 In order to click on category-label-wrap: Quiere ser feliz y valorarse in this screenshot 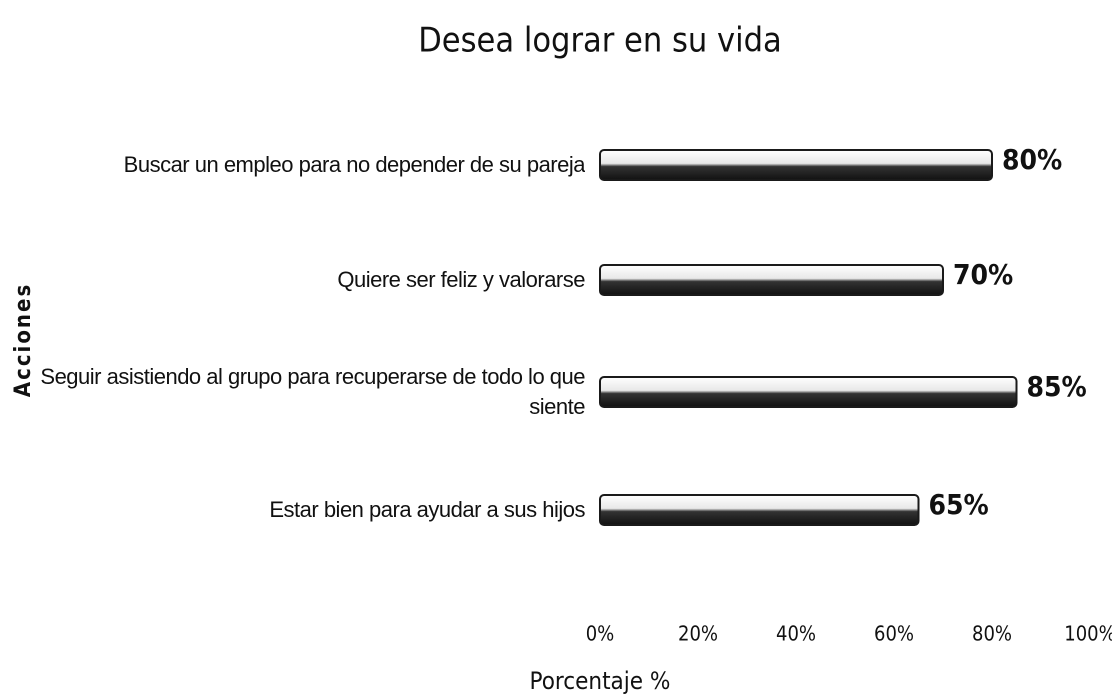, I will do `click(307, 280)`.